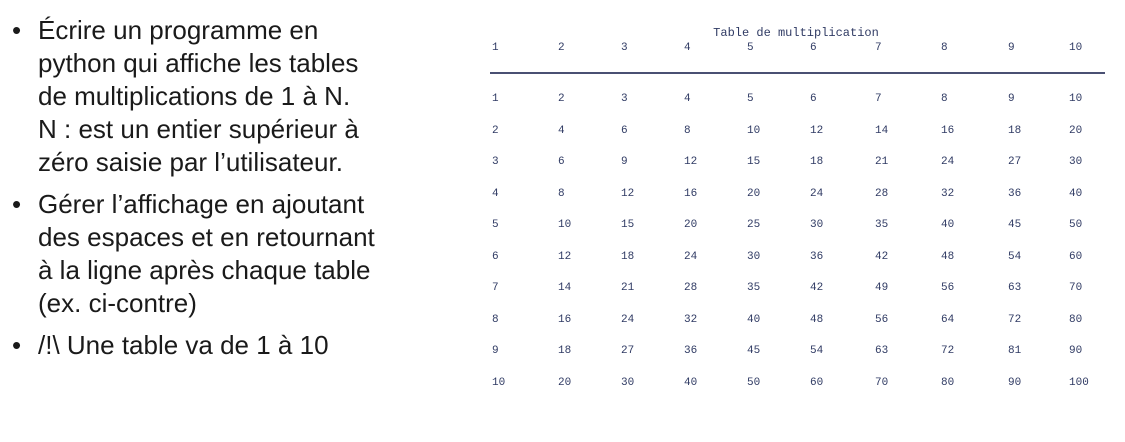 This screenshot has height=442, width=1125. Describe the element at coordinates (796, 203) in the screenshot. I see `table-row: 4 8 12 16 20 24 28 32 36 40` at that location.